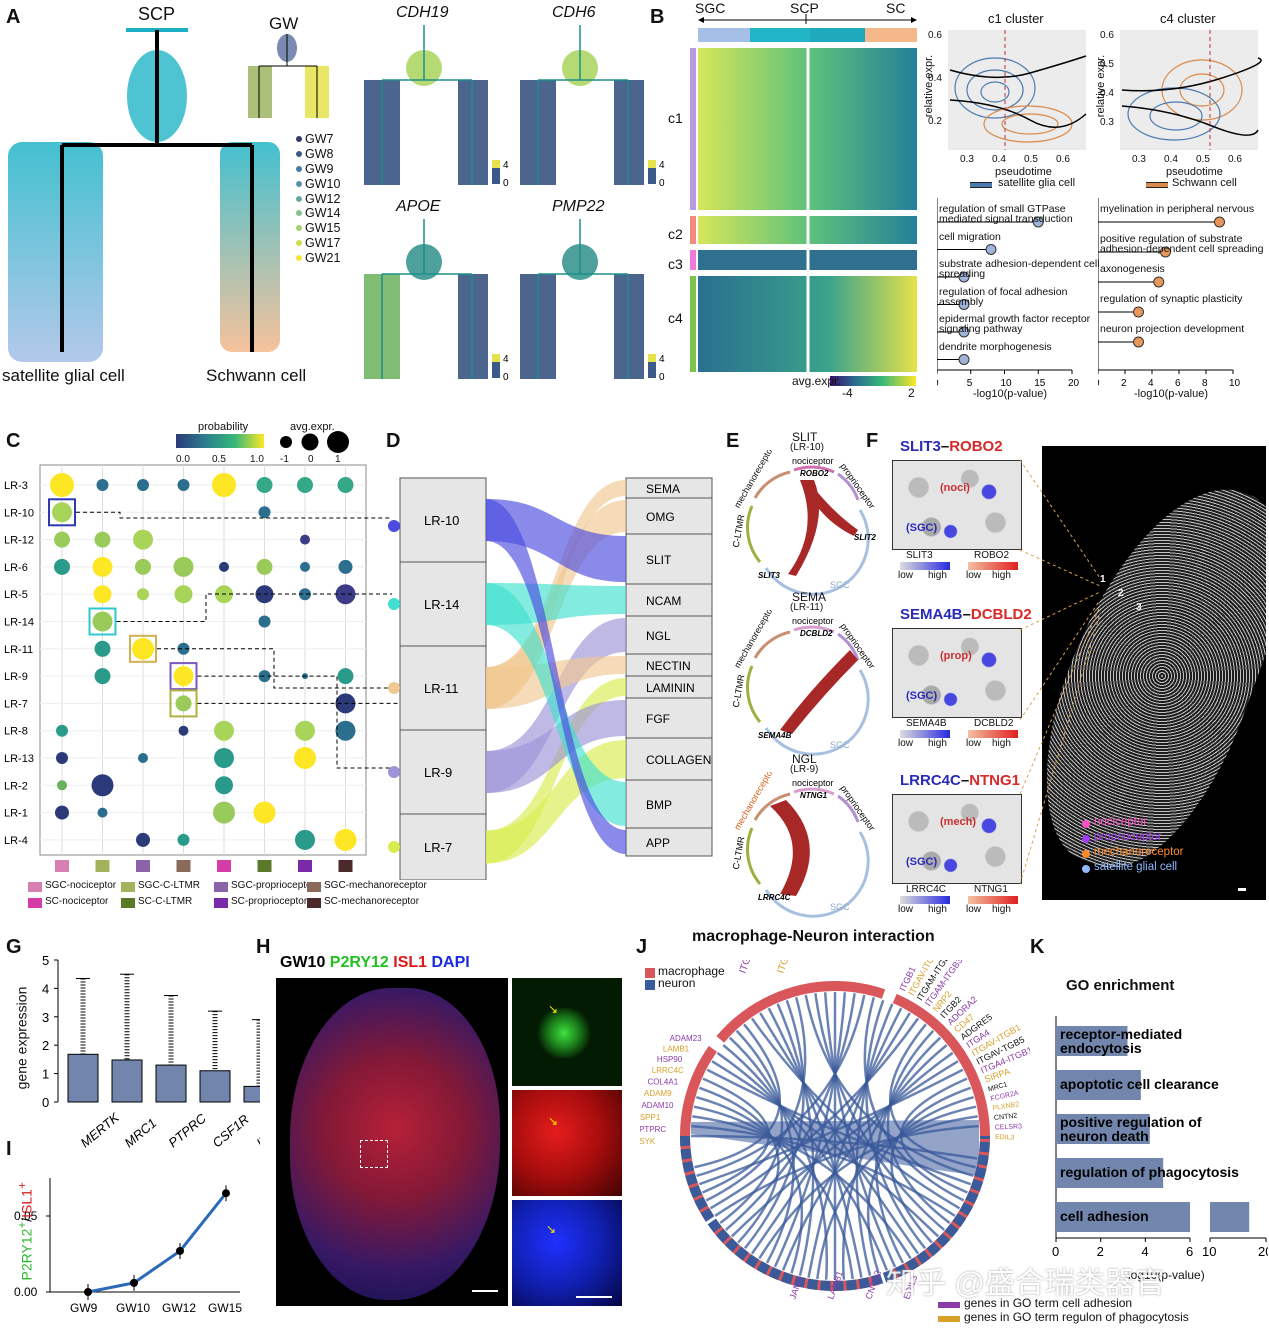 The image size is (1269, 1328). What do you see at coordinates (848, 808) in the screenshot?
I see `arc-prop` at bounding box center [848, 808].